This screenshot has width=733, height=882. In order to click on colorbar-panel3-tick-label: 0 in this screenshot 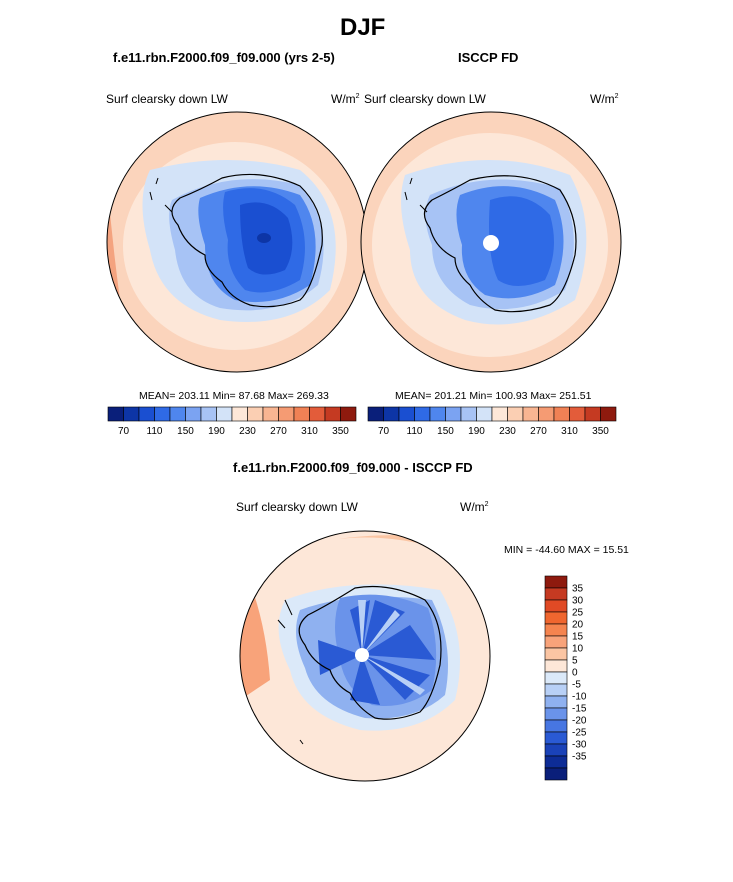, I will do `click(575, 673)`.